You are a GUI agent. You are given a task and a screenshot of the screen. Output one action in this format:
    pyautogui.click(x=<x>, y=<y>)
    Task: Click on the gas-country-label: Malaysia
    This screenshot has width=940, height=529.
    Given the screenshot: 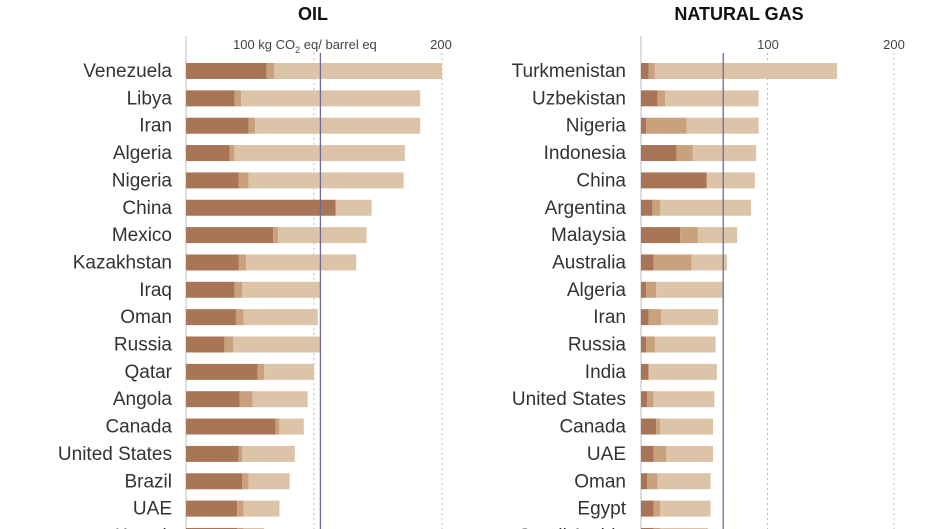 What is the action you would take?
    pyautogui.click(x=588, y=235)
    